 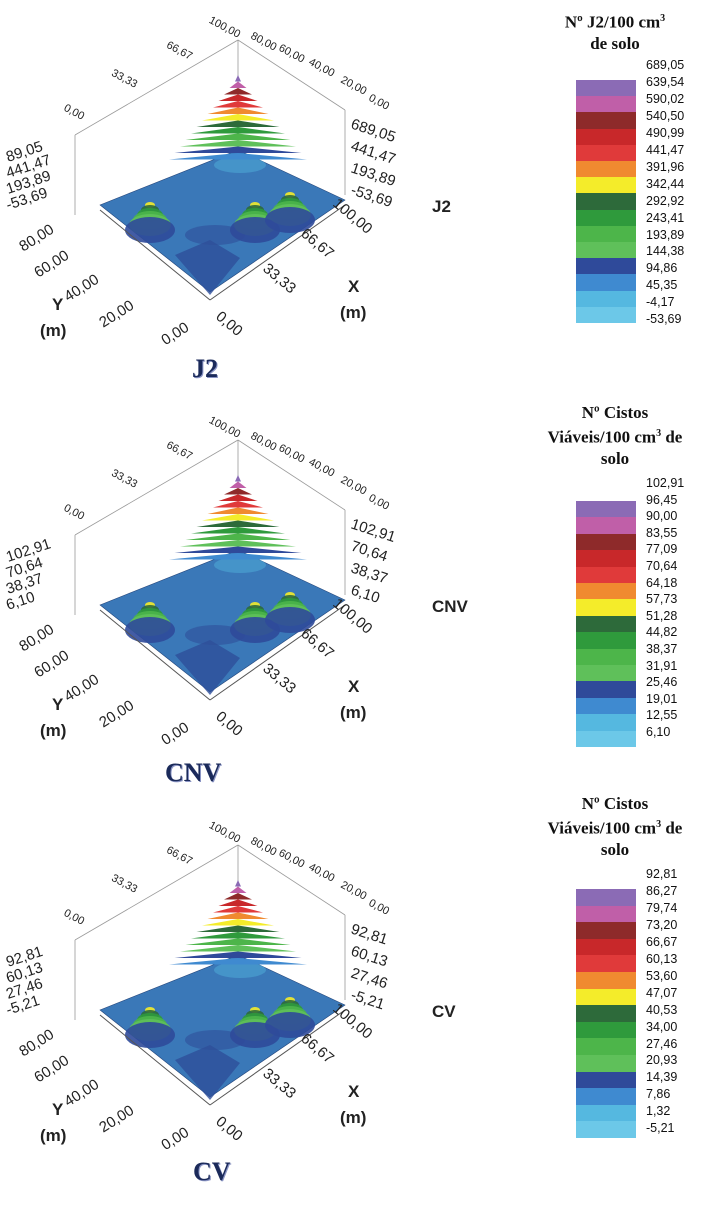 What do you see at coordinates (179, 51) in the screenshot?
I see `back-x-tick-label: 66,67` at bounding box center [179, 51].